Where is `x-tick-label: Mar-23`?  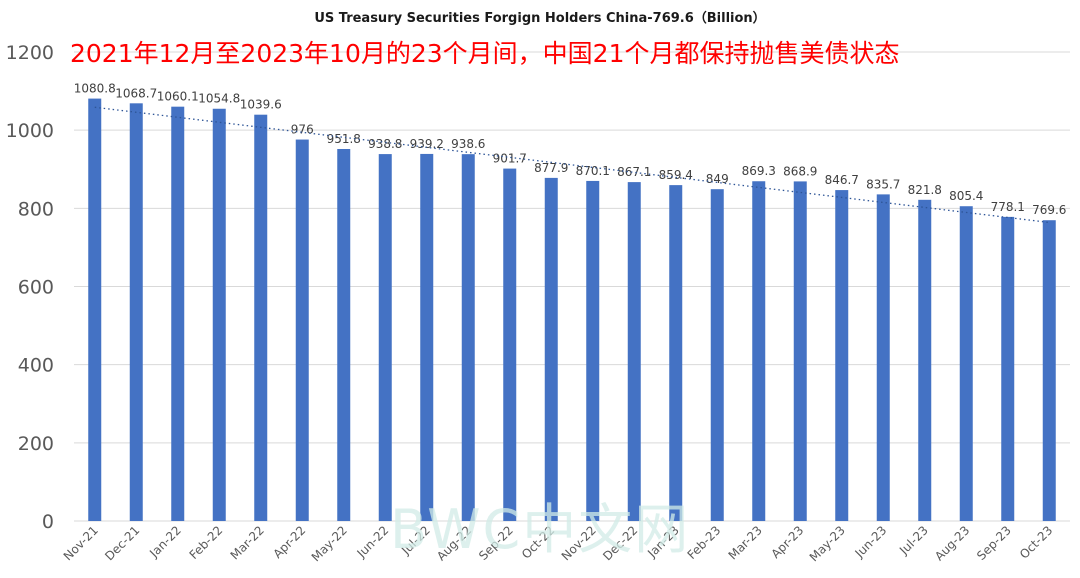 x-tick-label: Mar-23 is located at coordinates (745, 542).